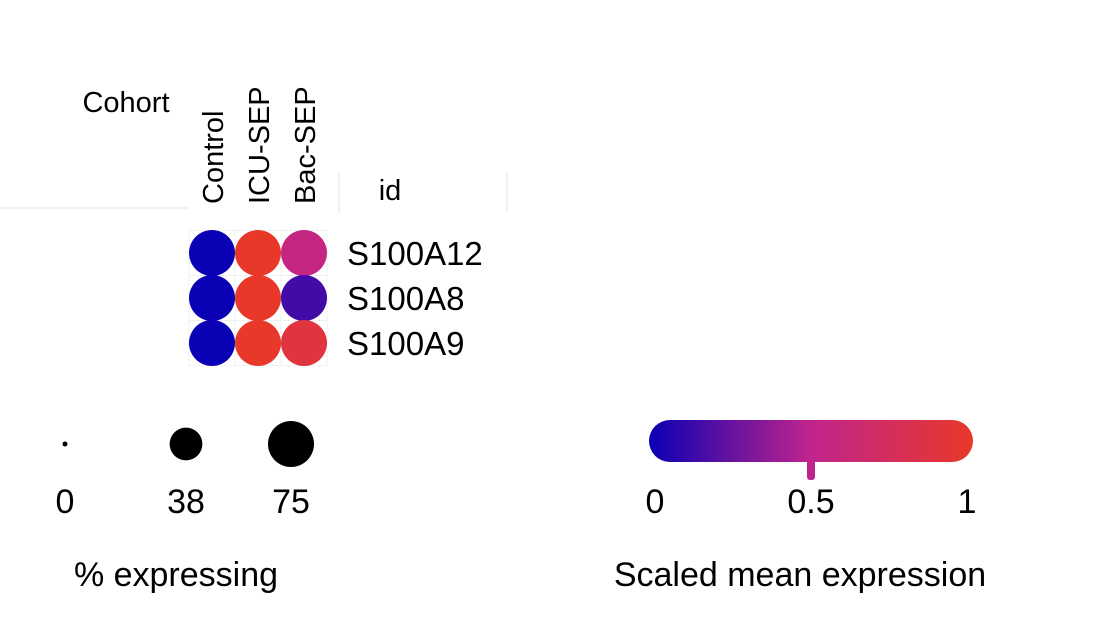  I want to click on dot-s100a8-control, so click(212, 298).